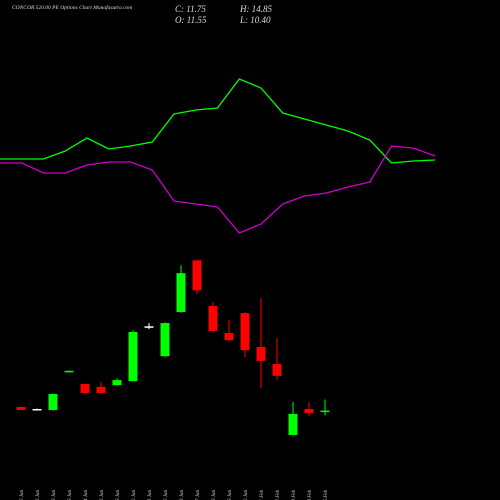  I want to click on x-tick-label: 08 Jan, so click(54, 495).